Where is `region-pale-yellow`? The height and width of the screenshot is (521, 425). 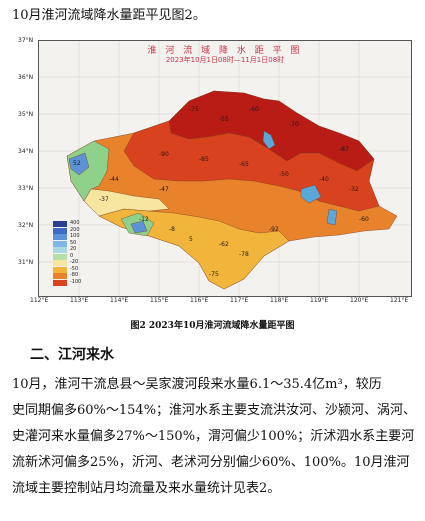
region-pale-yellow is located at coordinates (126, 202).